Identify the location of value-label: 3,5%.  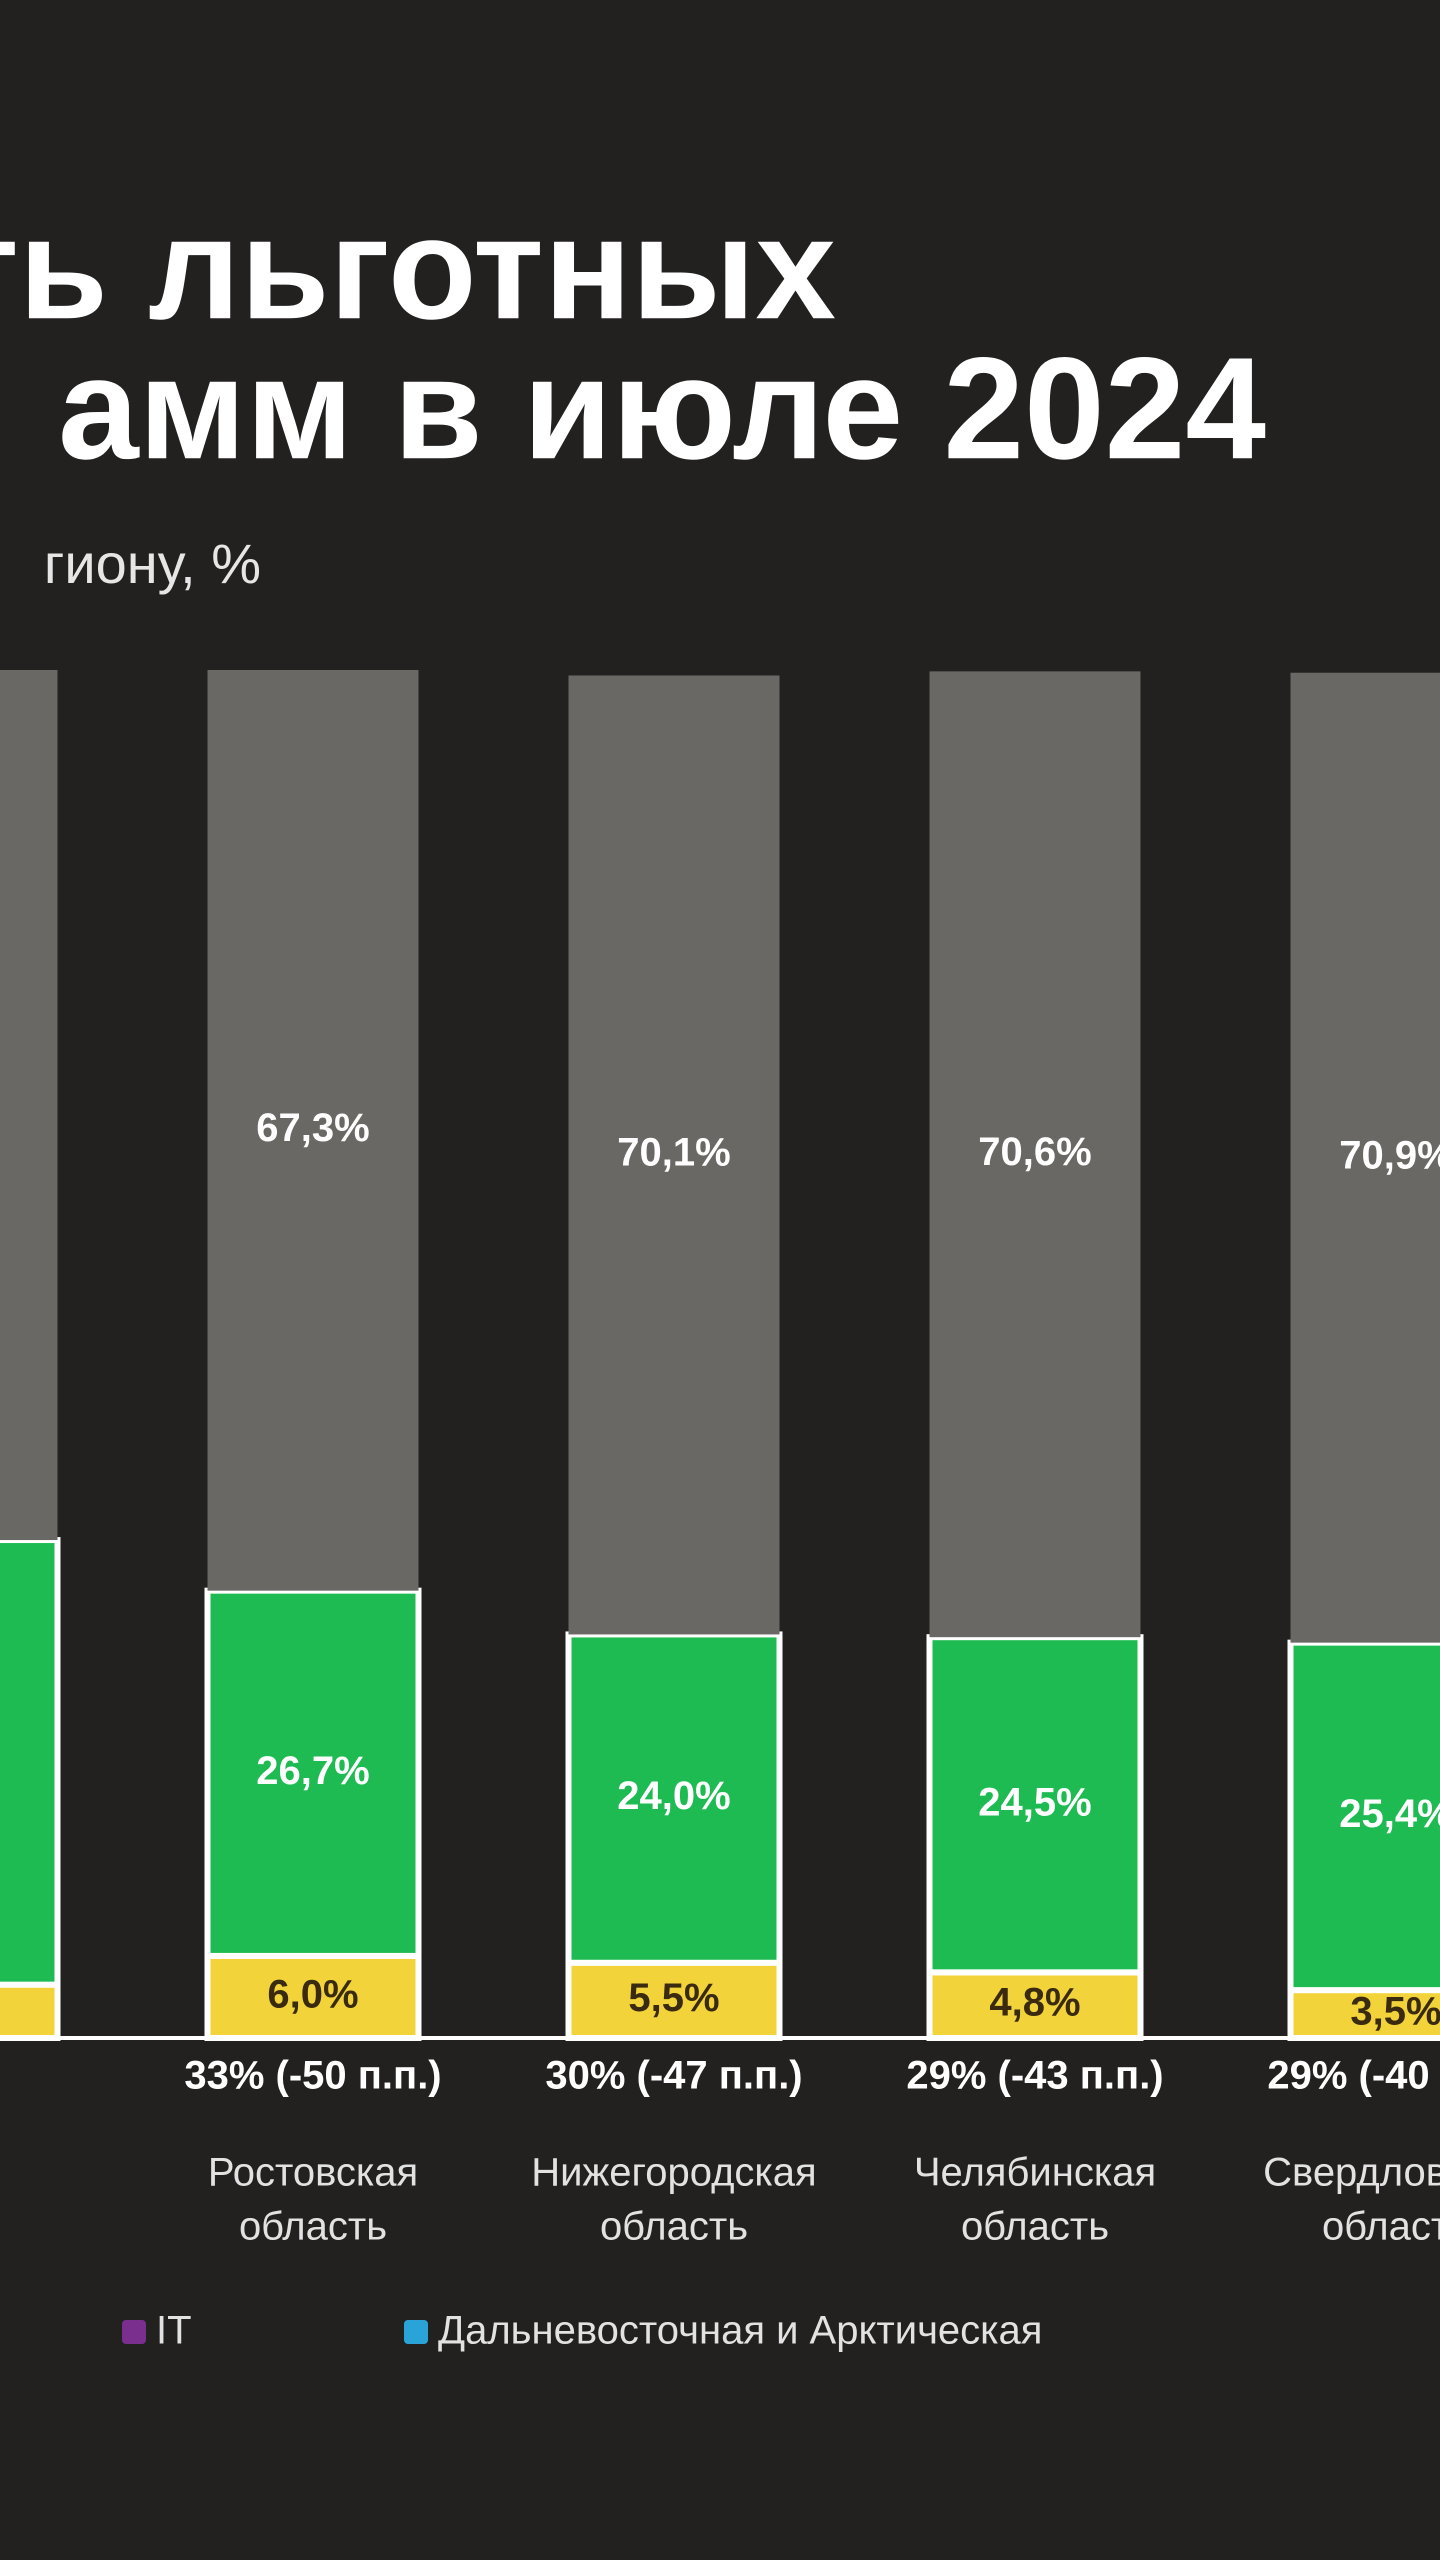
(1395, 2012).